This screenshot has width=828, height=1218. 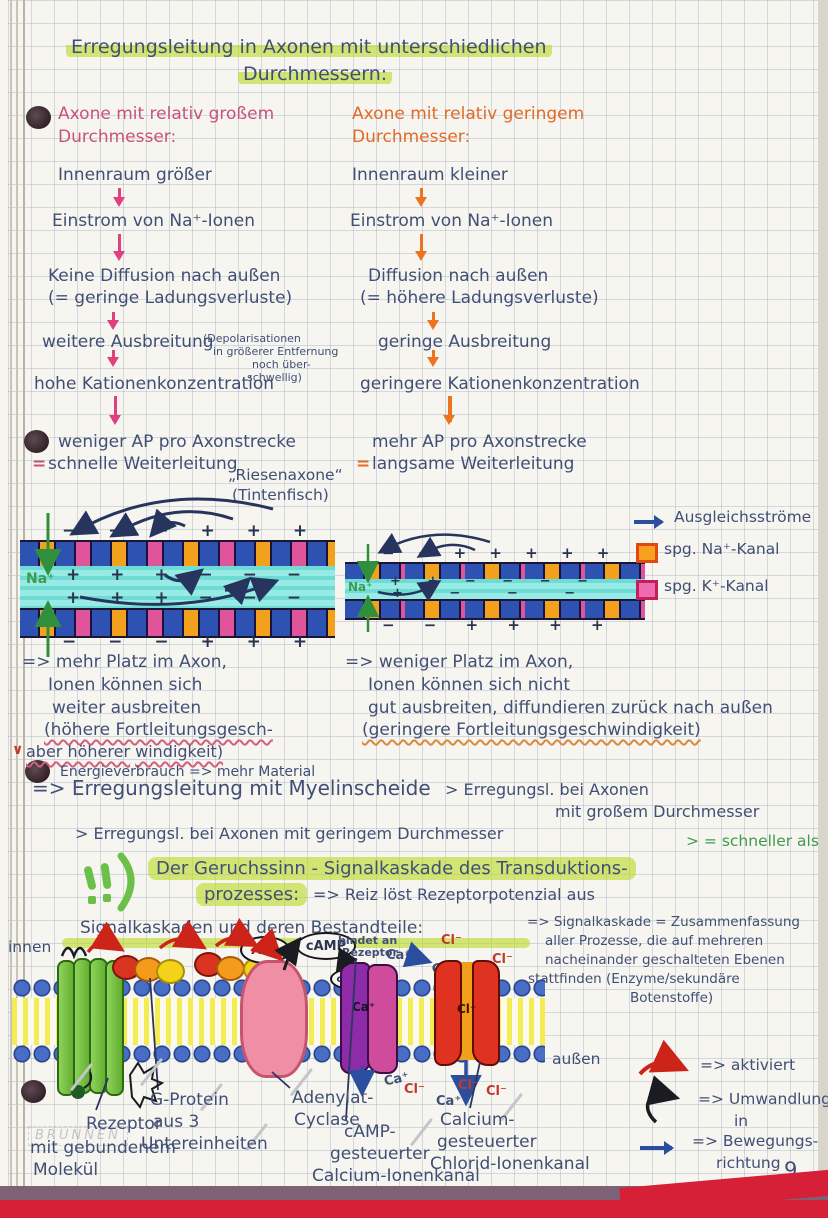 I want to click on left-step-innenraum: Innenraum größer, so click(x=135, y=175).